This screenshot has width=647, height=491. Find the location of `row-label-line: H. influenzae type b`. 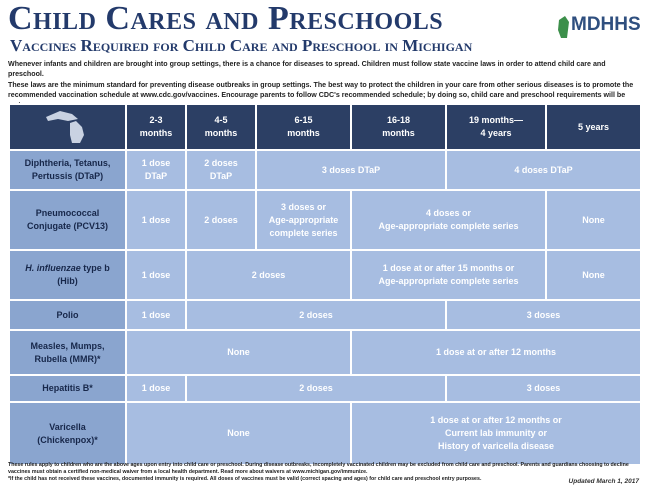

row-label-line: H. influenzae type b is located at coordinates (67, 268).